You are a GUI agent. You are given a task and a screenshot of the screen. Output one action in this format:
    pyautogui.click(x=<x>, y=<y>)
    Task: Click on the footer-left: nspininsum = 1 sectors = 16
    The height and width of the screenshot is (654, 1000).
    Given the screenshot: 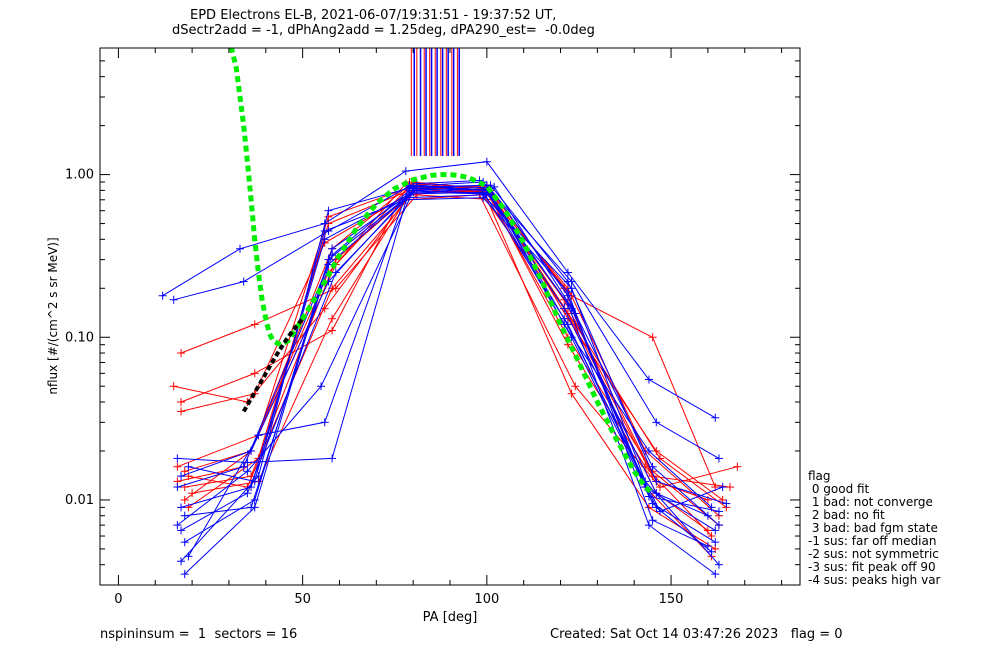 What is the action you would take?
    pyautogui.click(x=199, y=634)
    